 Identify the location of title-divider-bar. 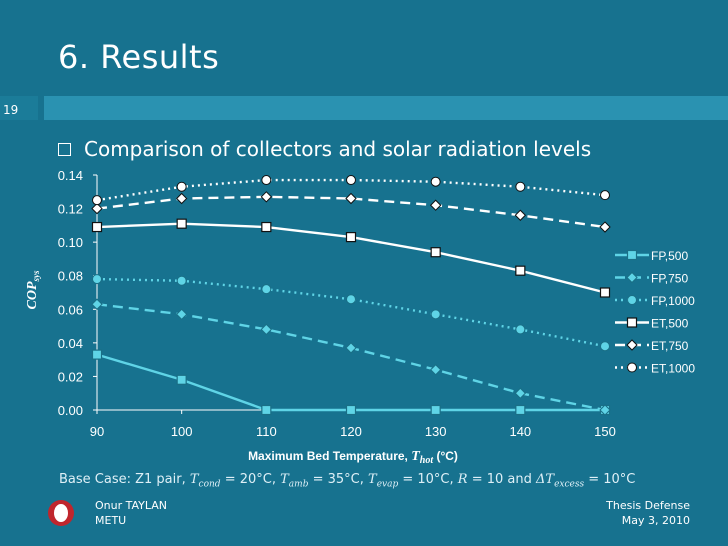
(386, 108).